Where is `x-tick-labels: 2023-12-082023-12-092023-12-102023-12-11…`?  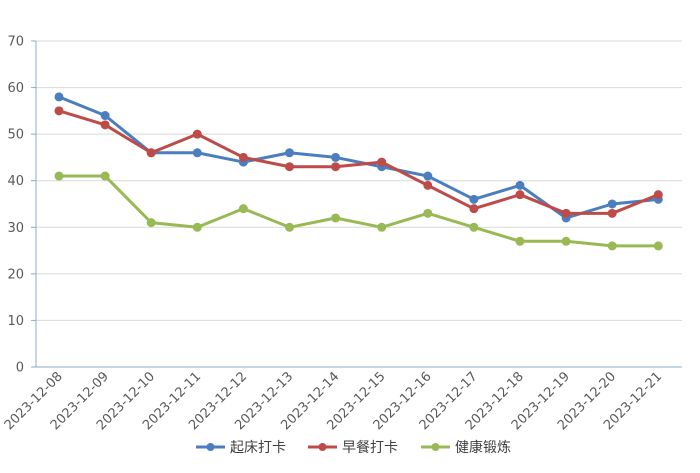 x-tick-labels: 2023-12-082023-12-092023-12-102023-12-11… is located at coordinates (333, 401).